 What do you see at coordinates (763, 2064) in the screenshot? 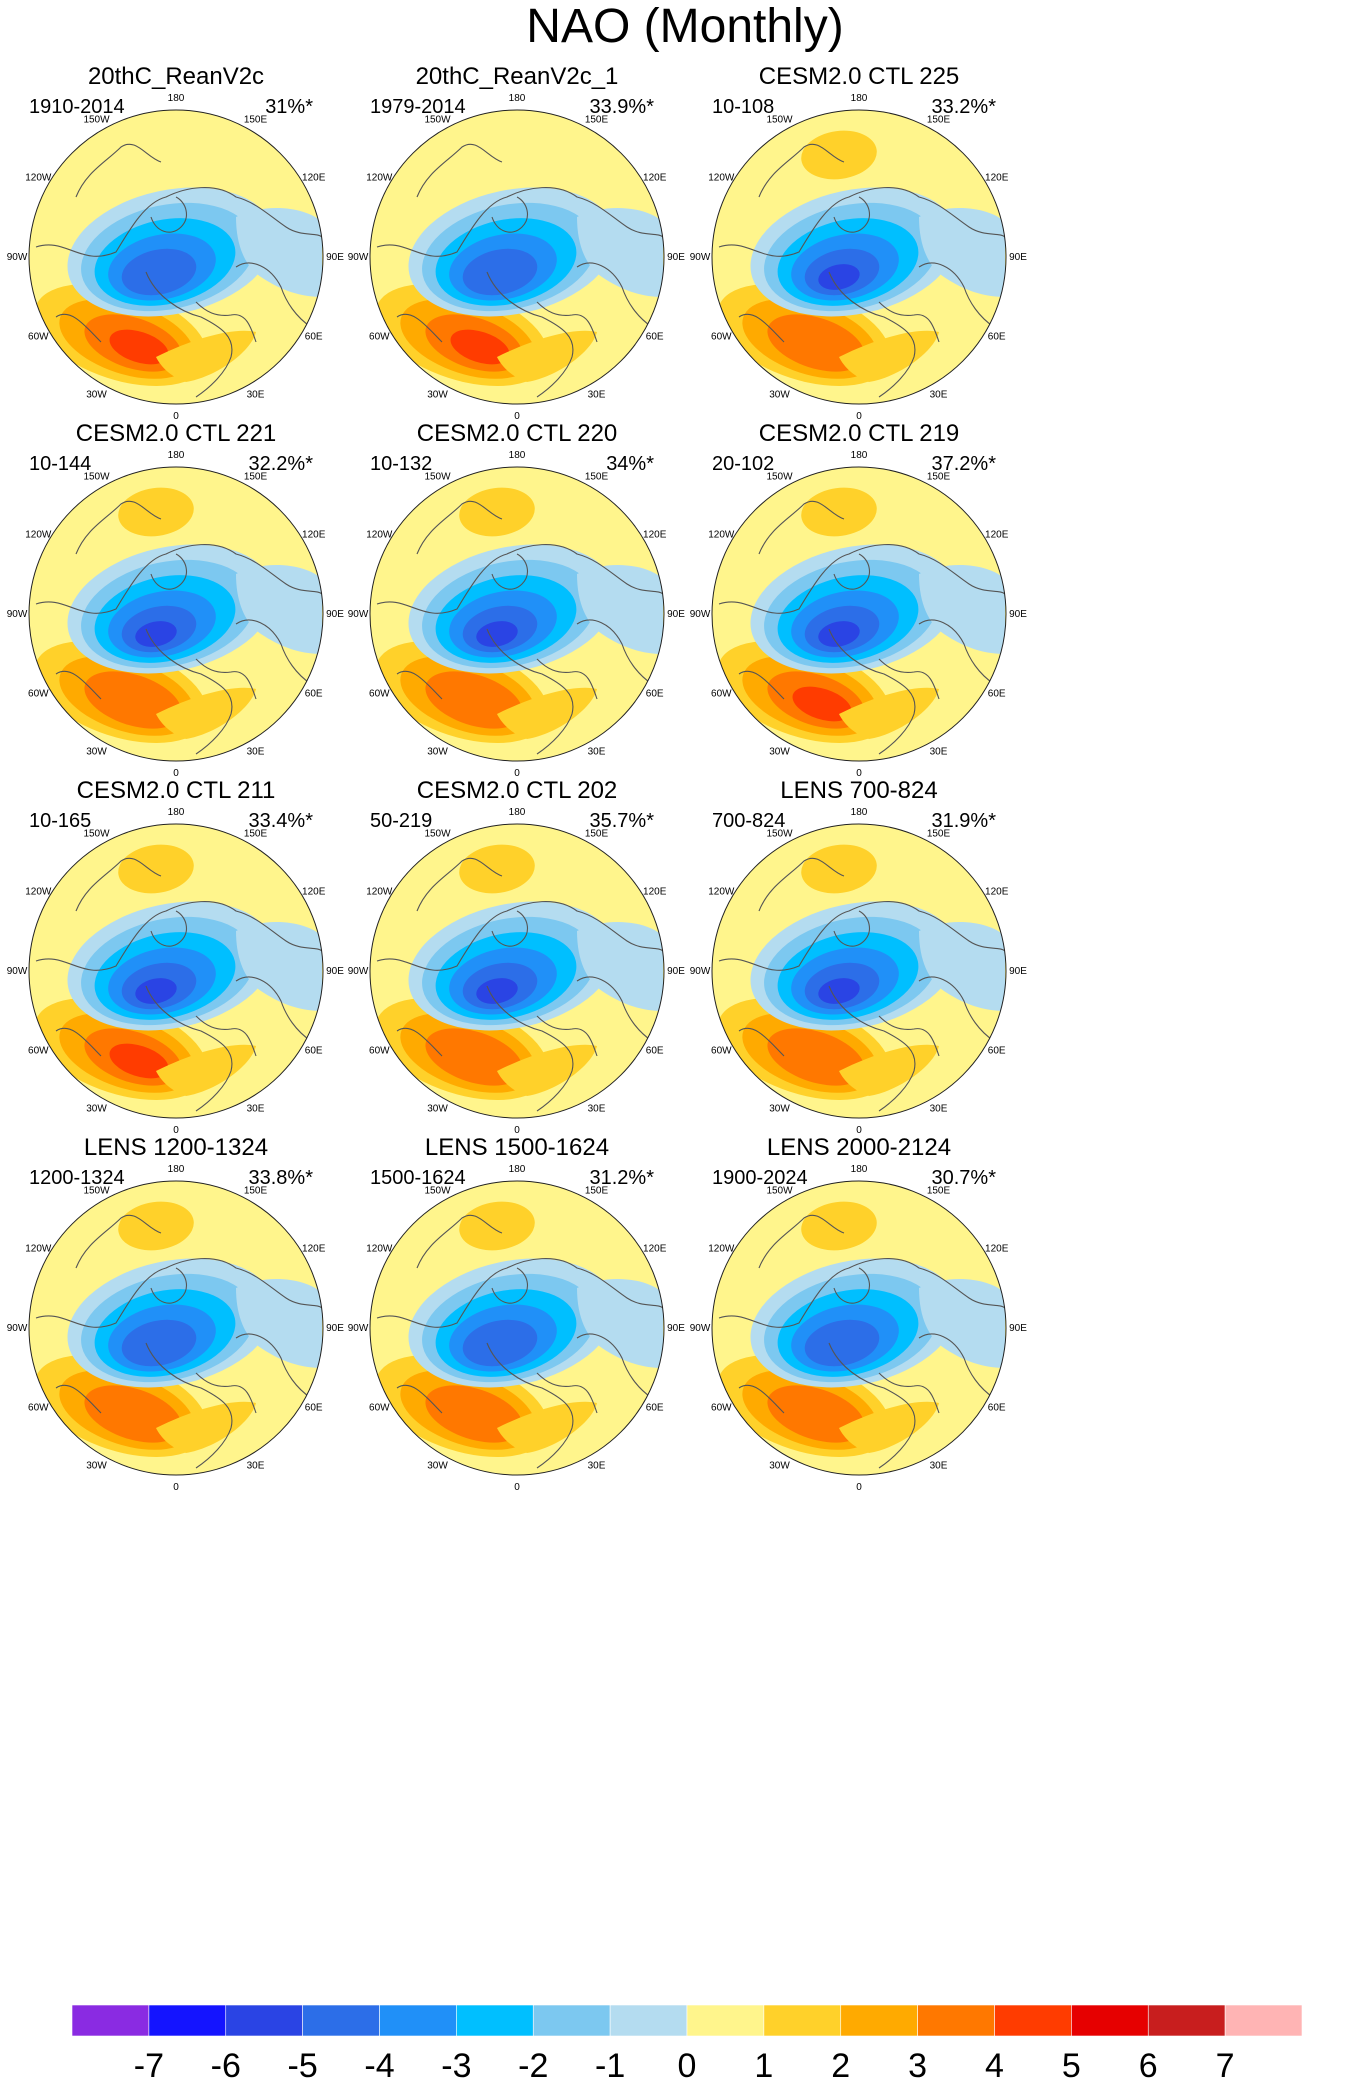
I see `colorbar-tick-label: 1` at bounding box center [763, 2064].